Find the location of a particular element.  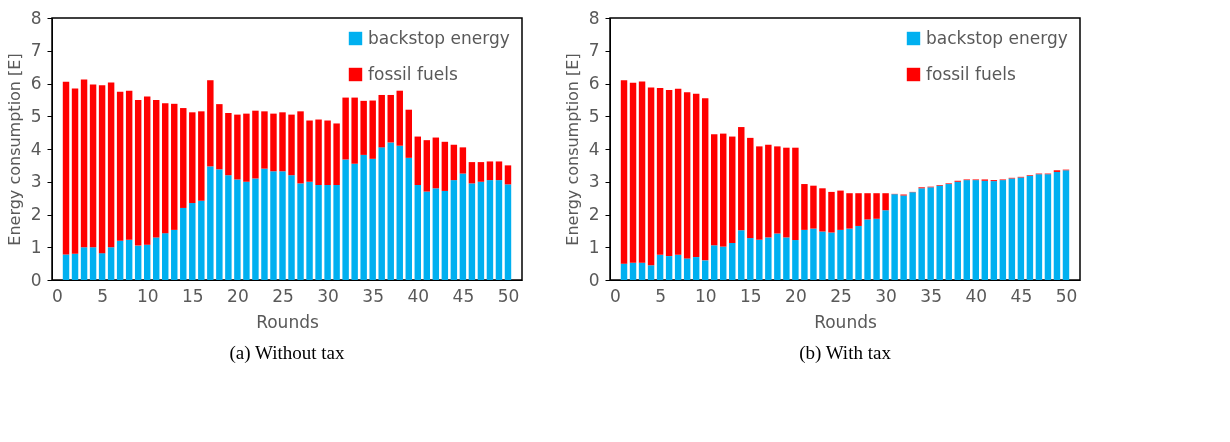

y-axis-title: Energy consumption [E] is located at coordinates (14, 149).